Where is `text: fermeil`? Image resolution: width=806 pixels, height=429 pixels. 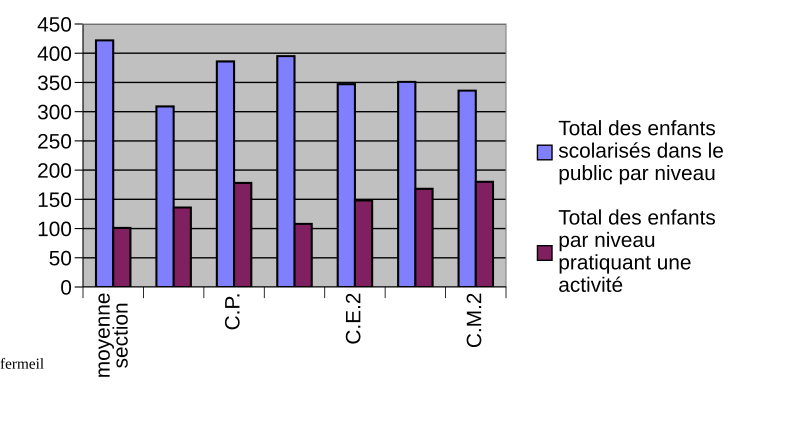 text: fermeil is located at coordinates (22, 363).